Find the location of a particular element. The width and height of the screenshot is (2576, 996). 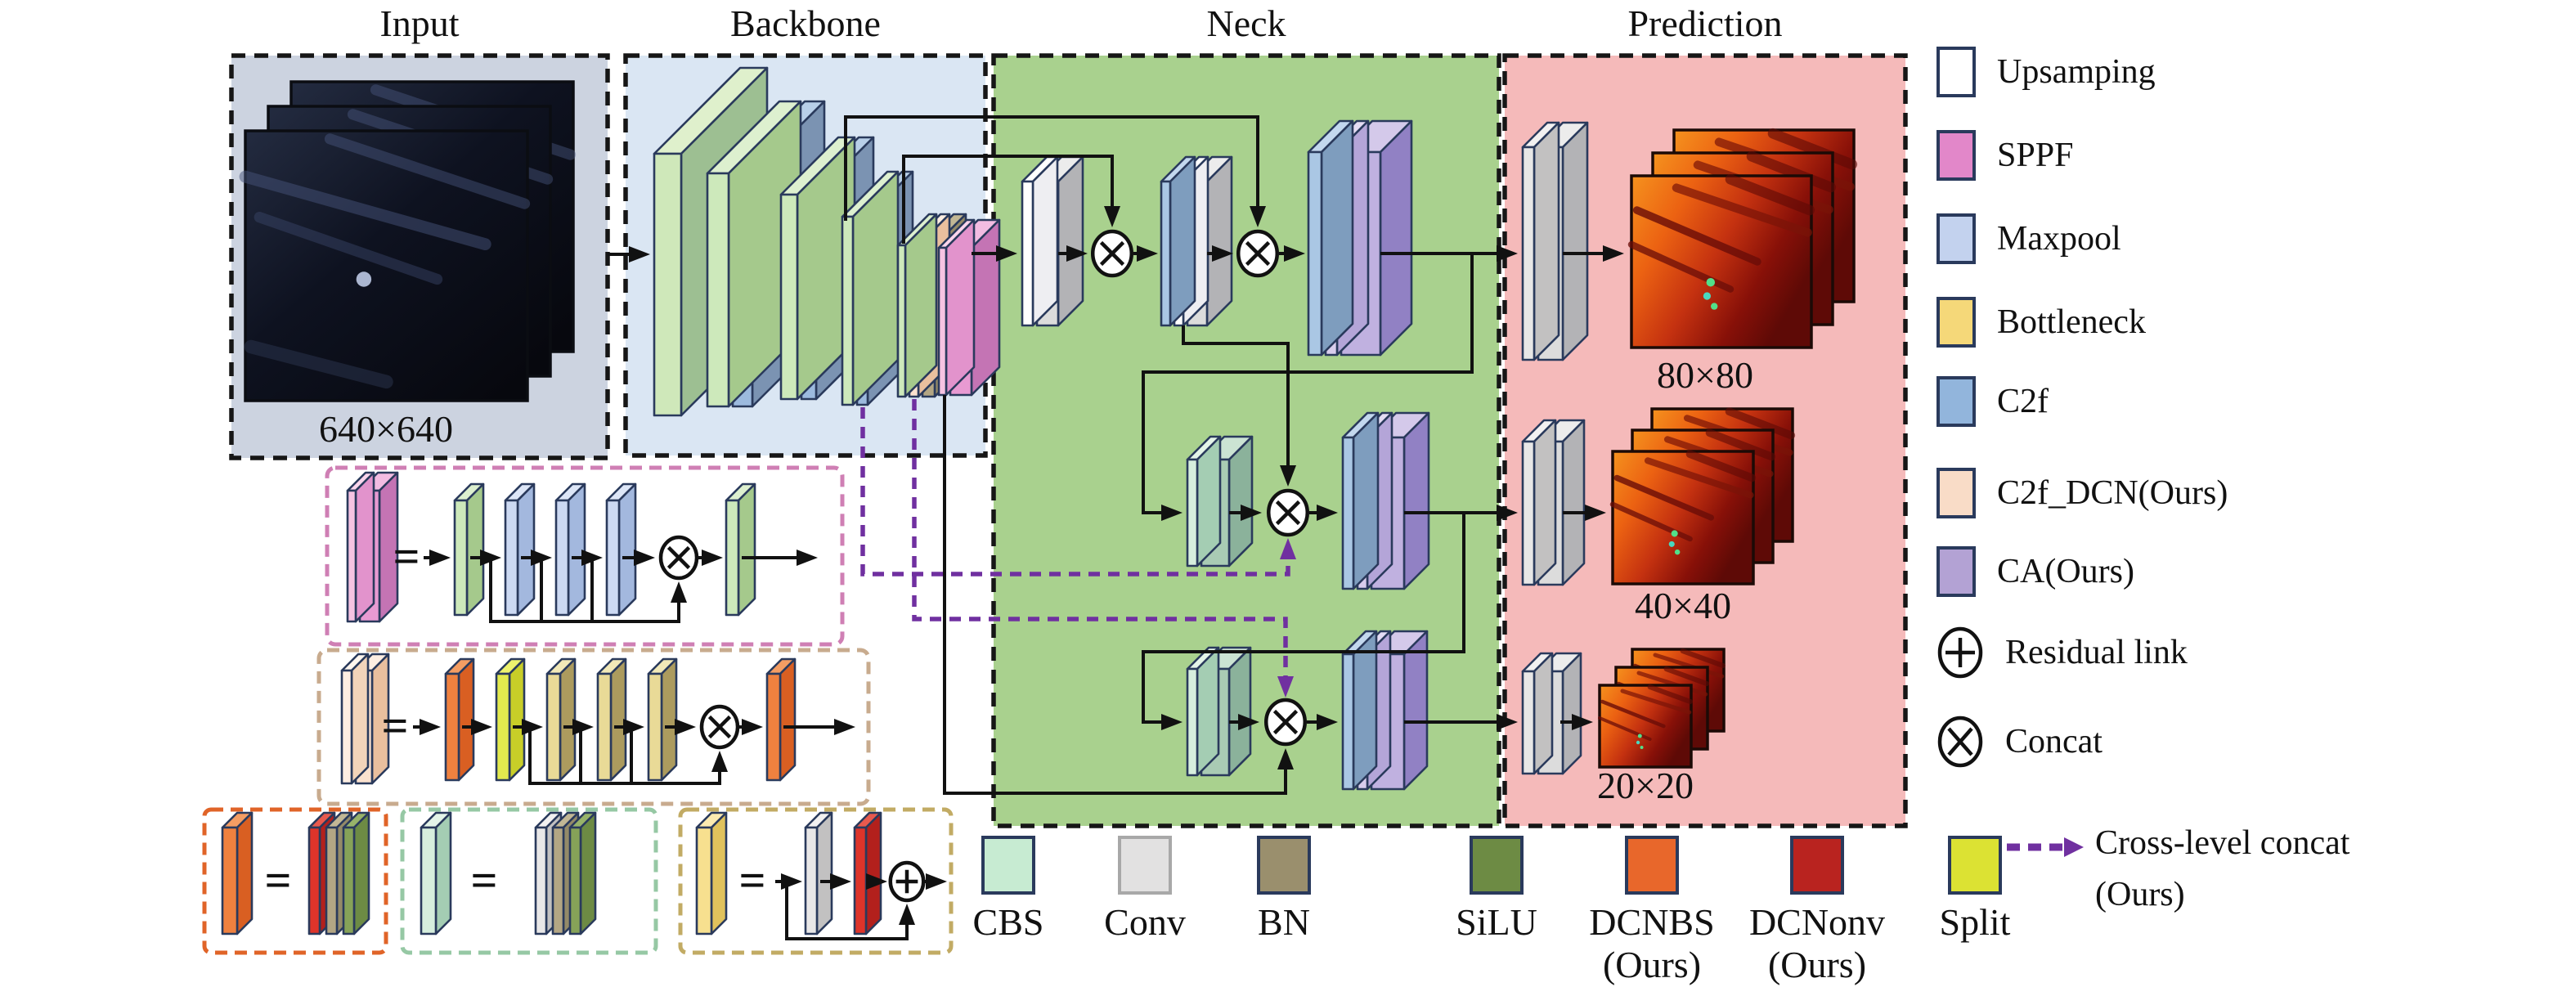

input-title: Input is located at coordinates (419, 23).